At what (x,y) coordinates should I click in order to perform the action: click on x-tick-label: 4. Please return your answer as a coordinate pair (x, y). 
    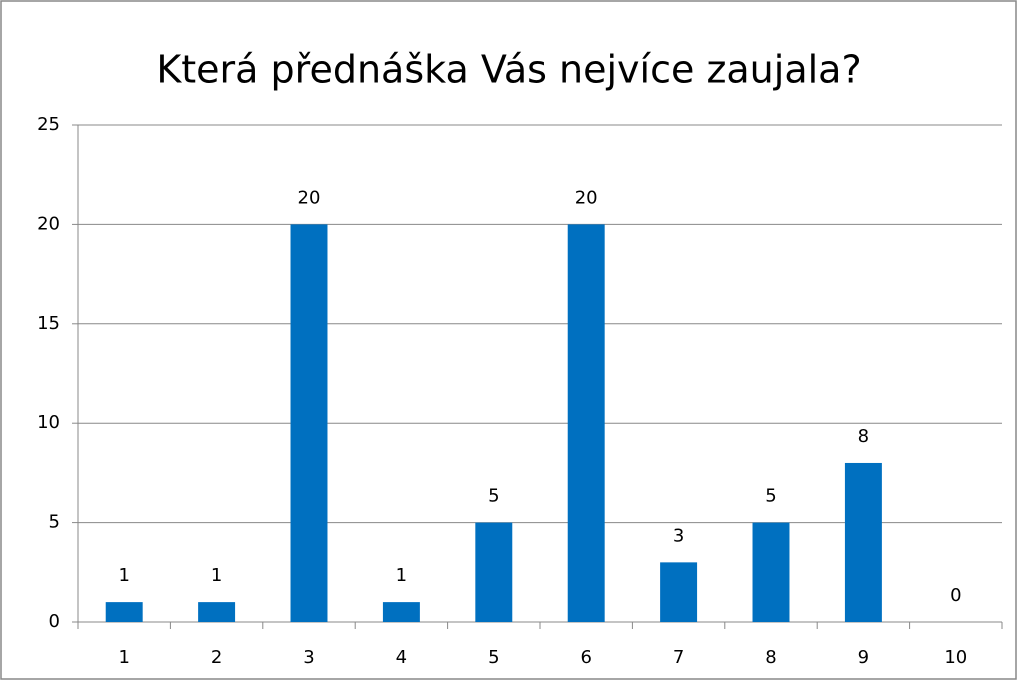
    Looking at the image, I should click on (401, 657).